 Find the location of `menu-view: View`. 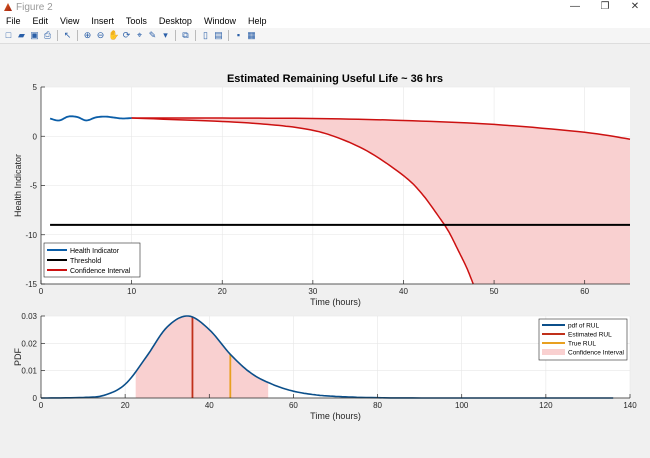

menu-view: View is located at coordinates (70, 21).